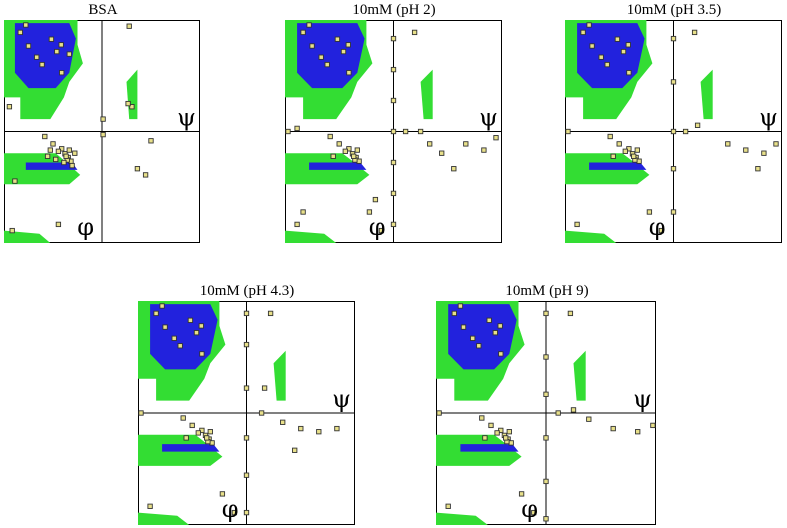 This screenshot has width=787, height=528. What do you see at coordinates (103, 10) in the screenshot?
I see `panel-title: BSA` at bounding box center [103, 10].